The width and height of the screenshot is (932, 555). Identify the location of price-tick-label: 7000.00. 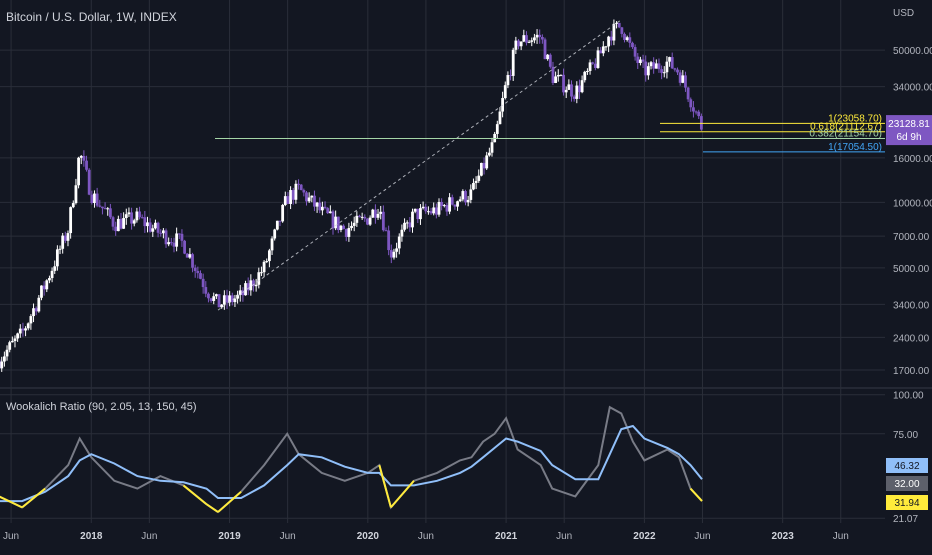
(911, 237).